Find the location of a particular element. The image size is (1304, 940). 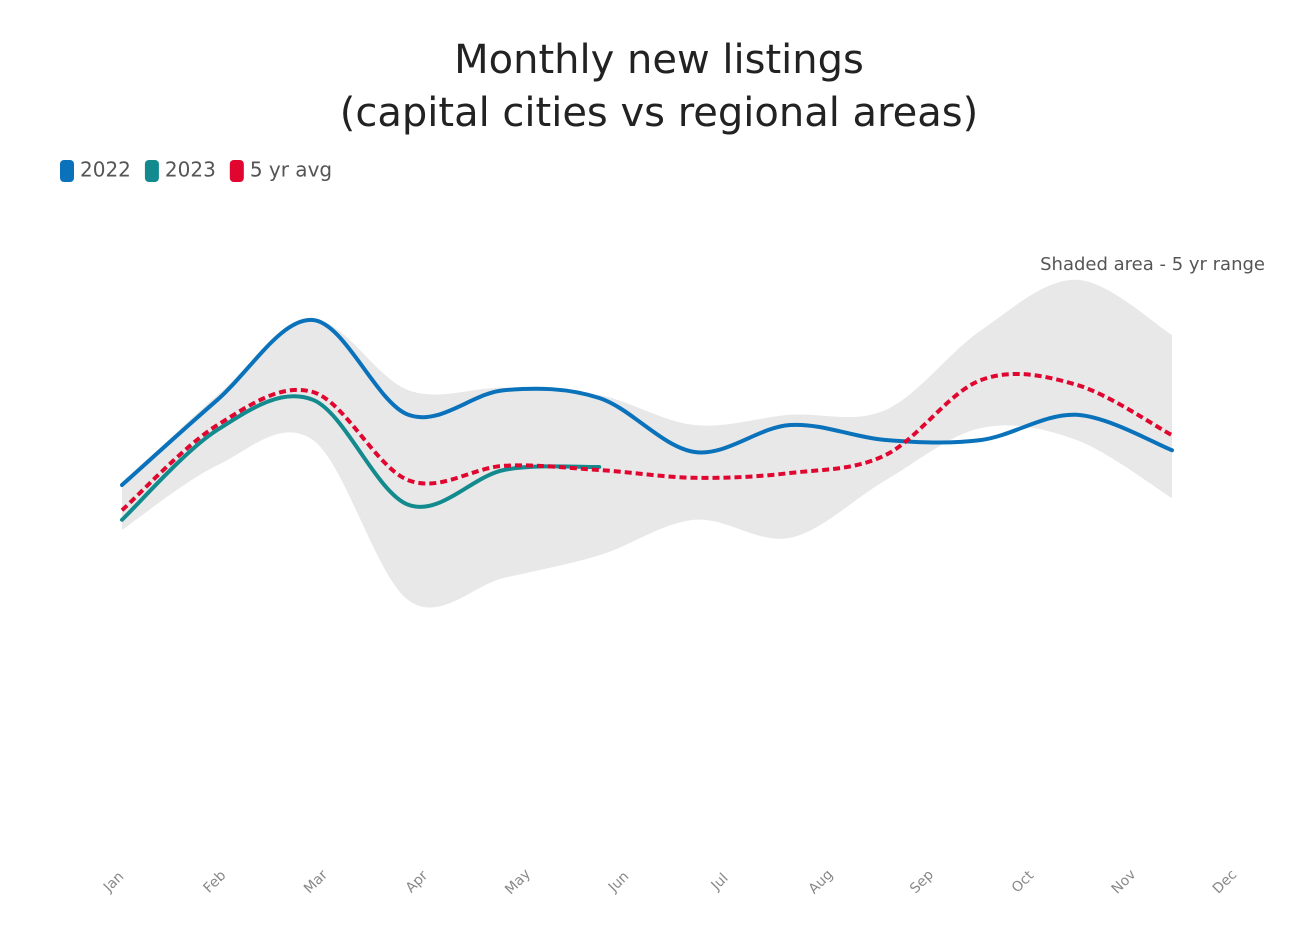

chart-title: Monthly new listings is located at coordinates (659, 60).